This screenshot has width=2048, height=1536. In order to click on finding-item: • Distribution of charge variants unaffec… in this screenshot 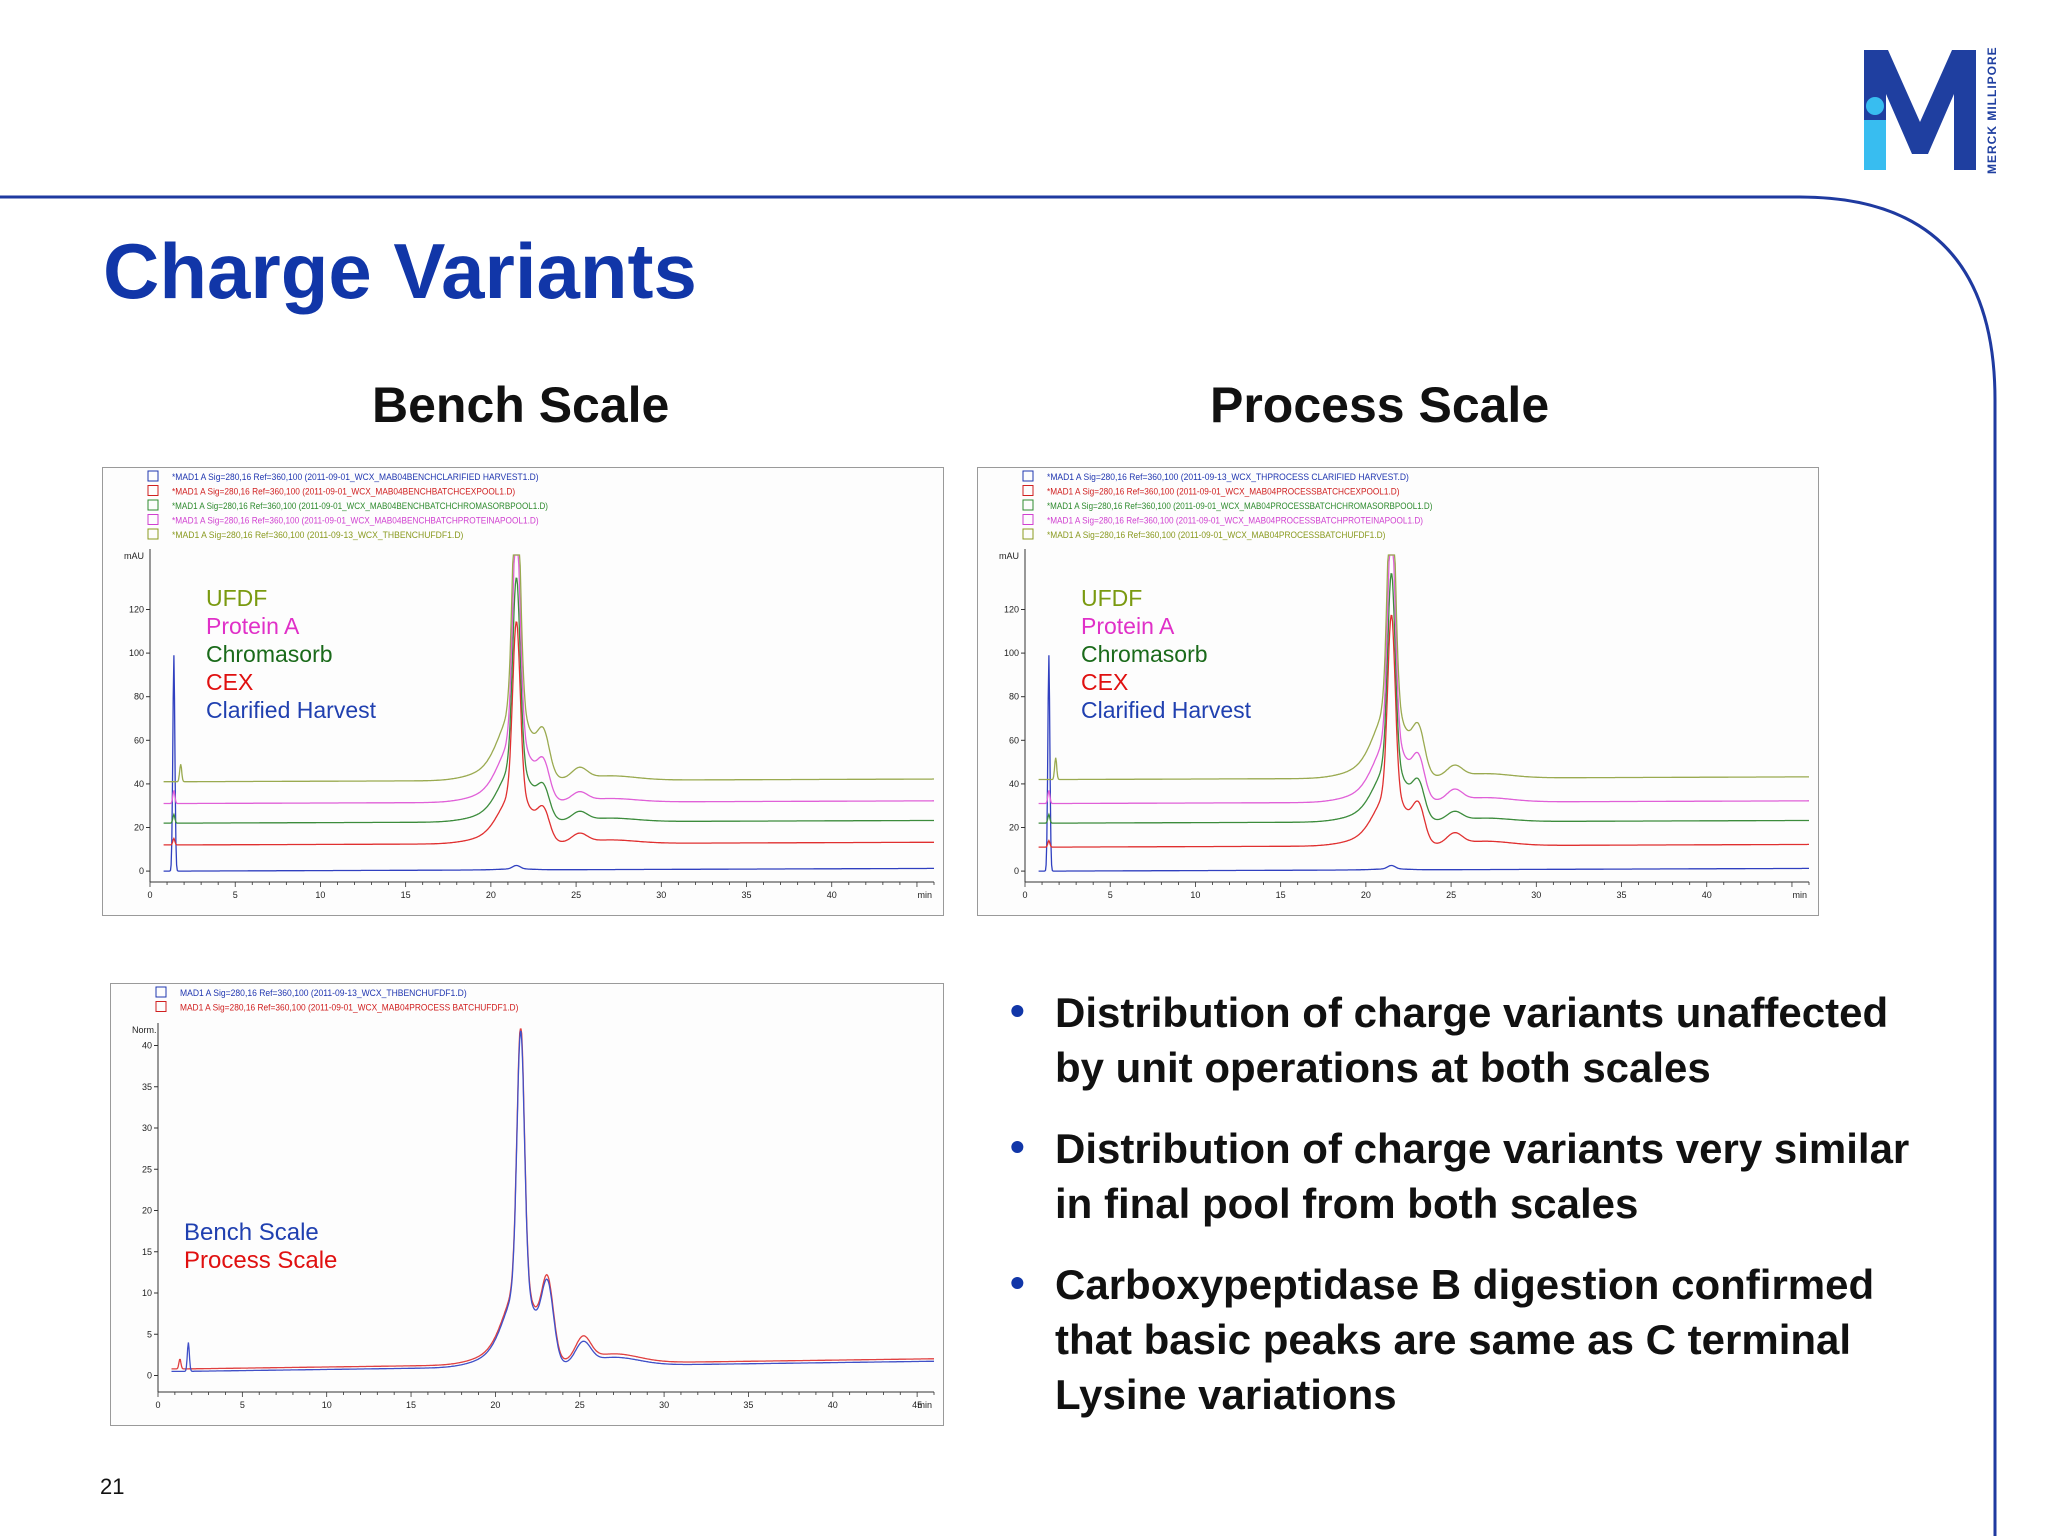, I will do `click(1460, 1040)`.